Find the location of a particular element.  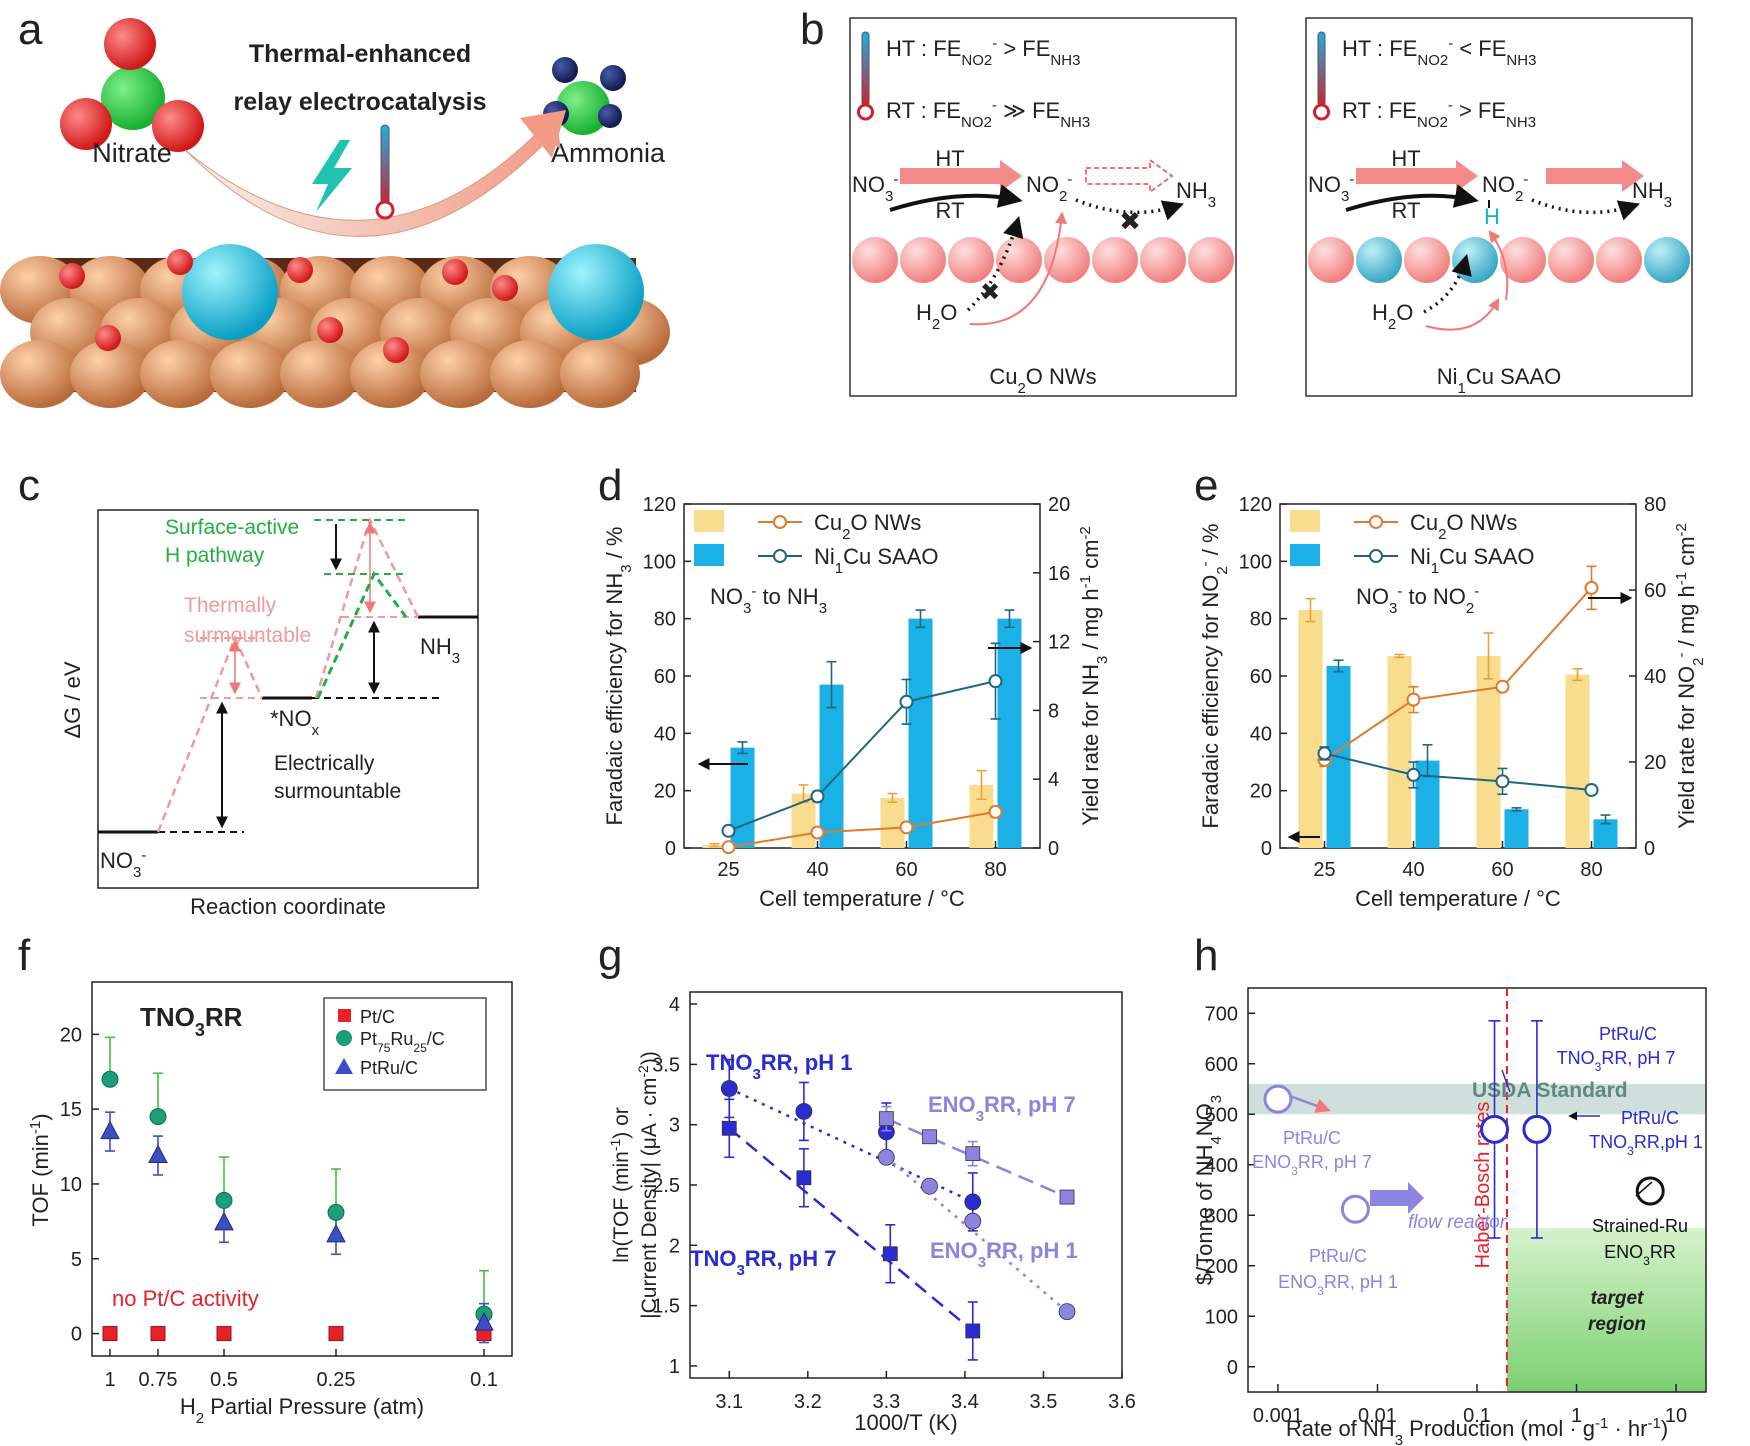

y-axis-label: $/Tonne of NH4NO3 is located at coordinates (1208, 1190).